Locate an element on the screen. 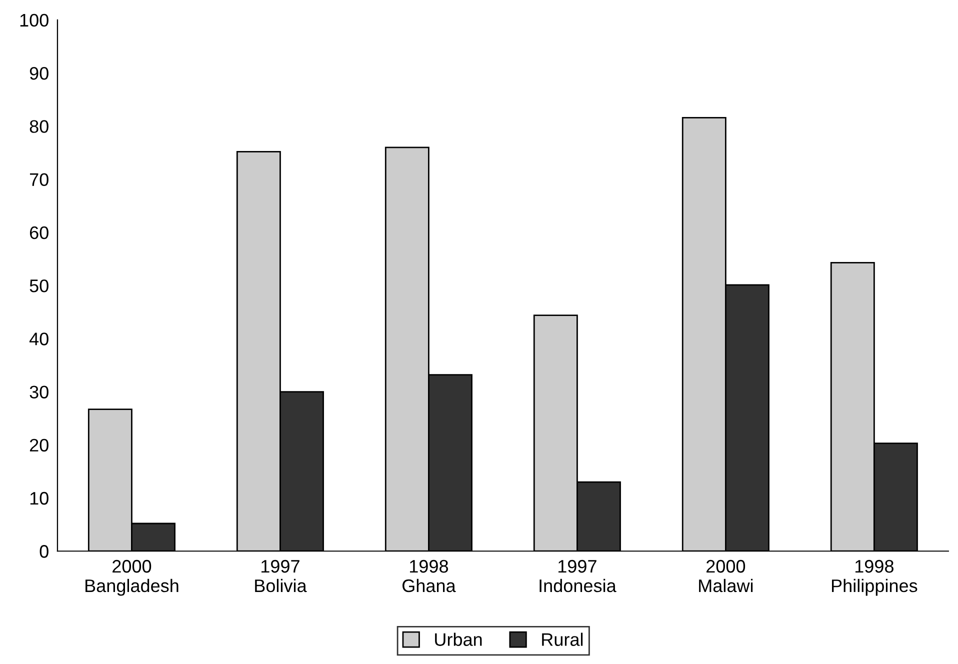  x-tick-label: 1997 Bolivia is located at coordinates (281, 576).